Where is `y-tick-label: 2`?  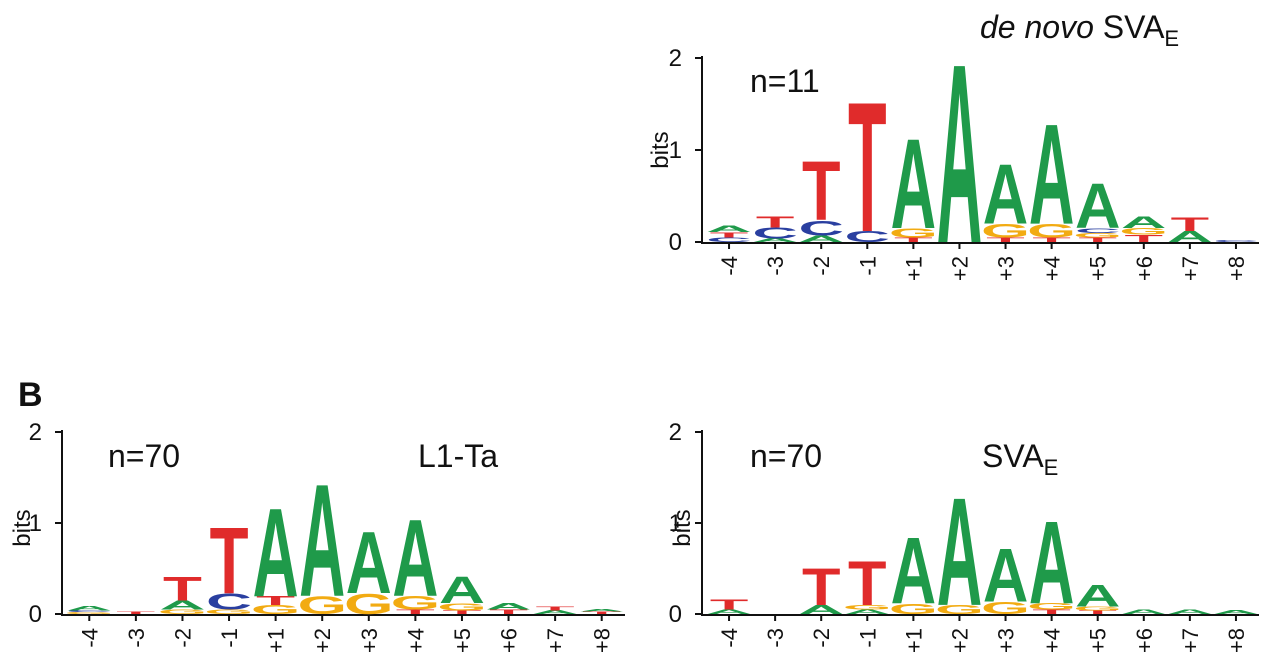
y-tick-label: 2 is located at coordinates (675, 58).